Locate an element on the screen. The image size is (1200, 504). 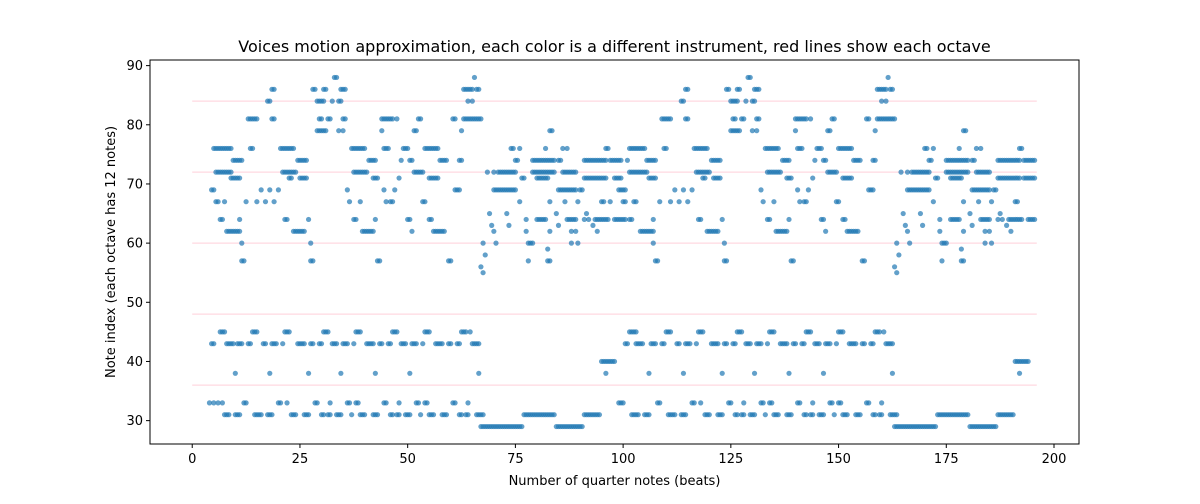
x-axis-ticks: 0 25 50 75 100 125 150 175 200 is located at coordinates (627, 455).